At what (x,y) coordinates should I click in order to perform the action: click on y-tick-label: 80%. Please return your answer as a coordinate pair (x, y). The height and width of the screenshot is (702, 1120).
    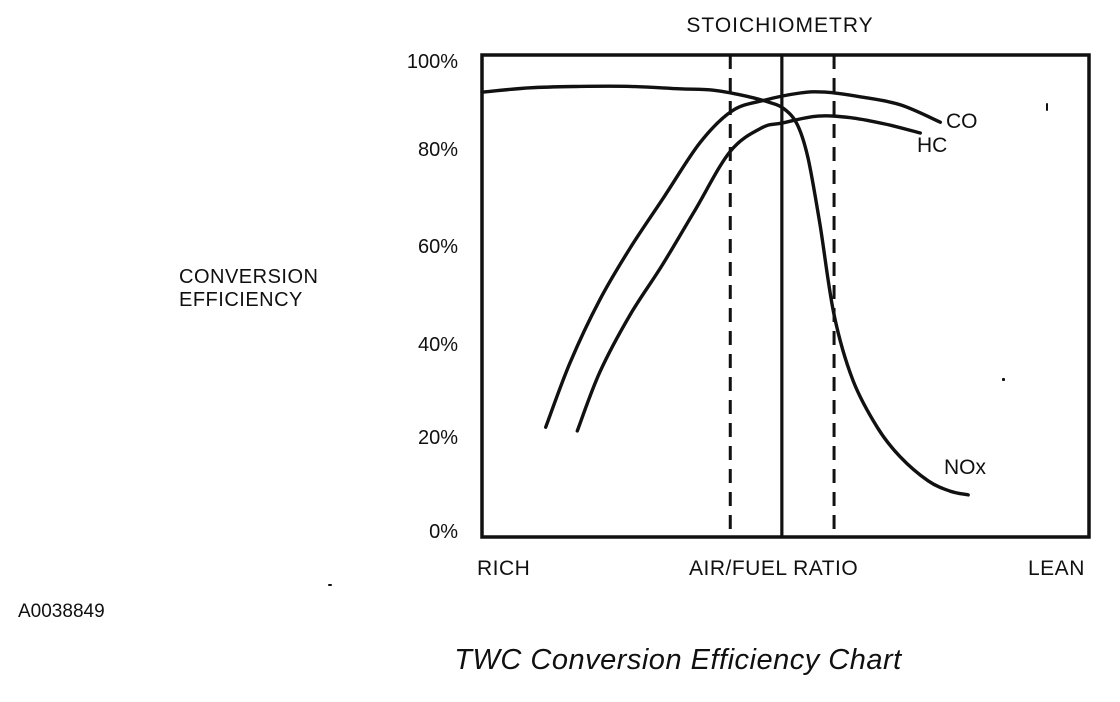
    Looking at the image, I should click on (437, 150).